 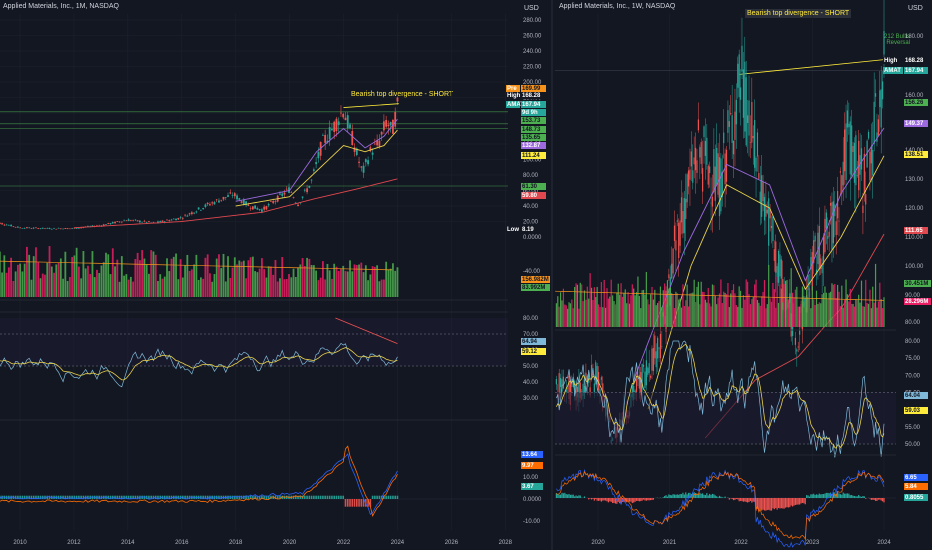 What do you see at coordinates (20, 543) in the screenshot?
I see `left-x-tick: 2010` at bounding box center [20, 543].